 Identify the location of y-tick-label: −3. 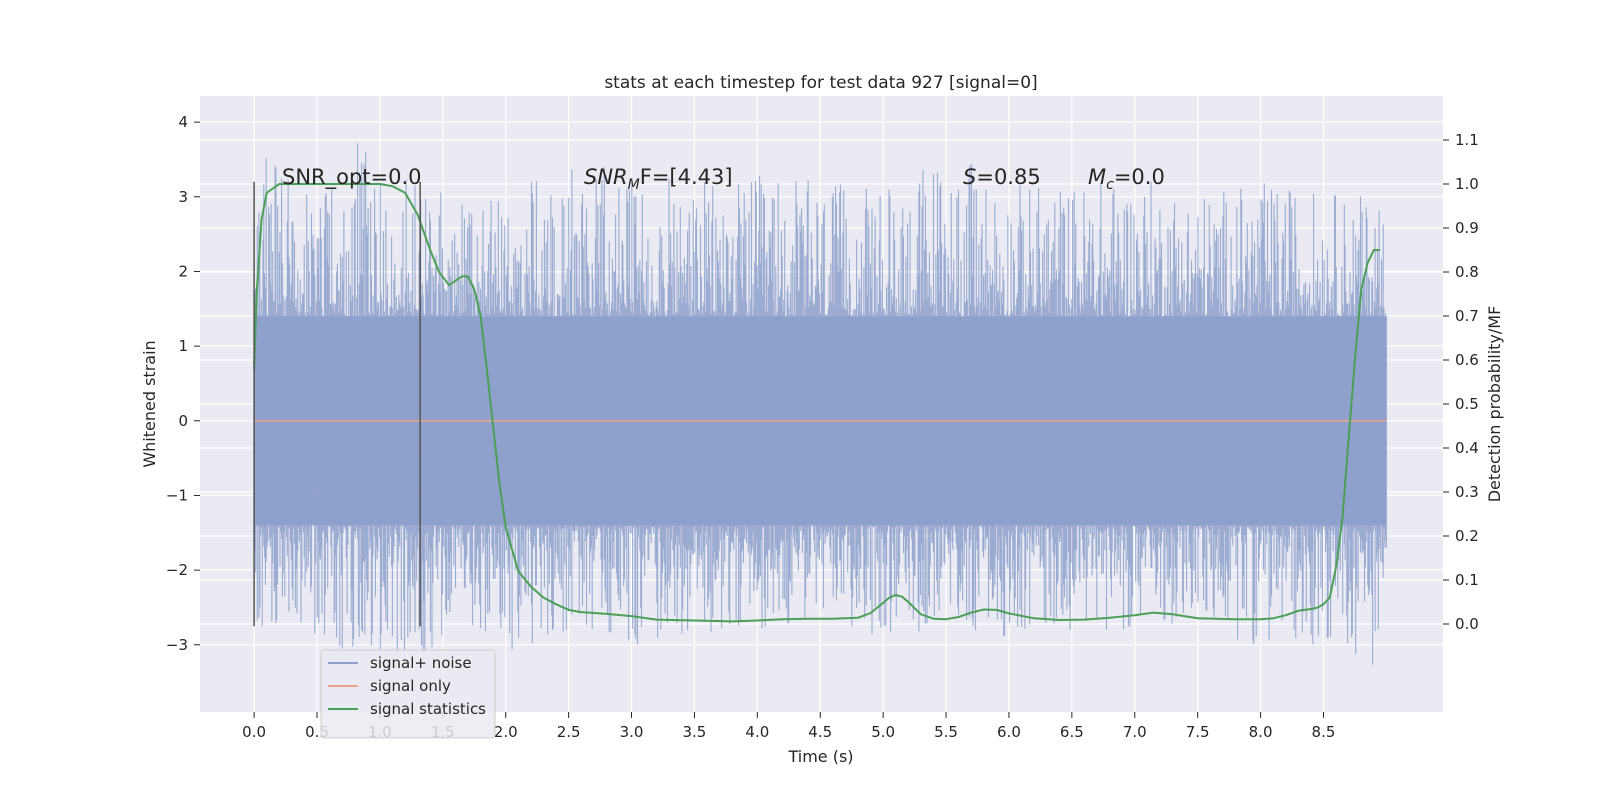
(177, 645).